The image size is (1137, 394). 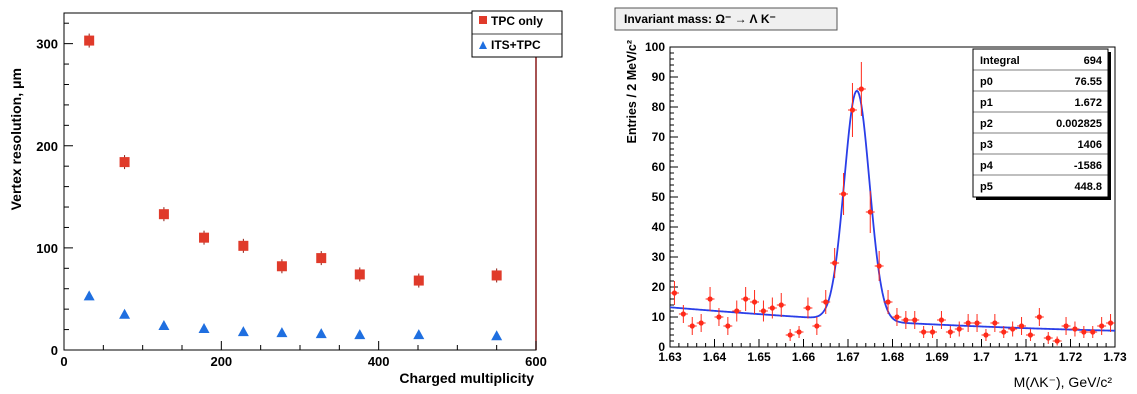 What do you see at coordinates (655, 47) in the screenshot?
I see `right-y-tick-label: 100` at bounding box center [655, 47].